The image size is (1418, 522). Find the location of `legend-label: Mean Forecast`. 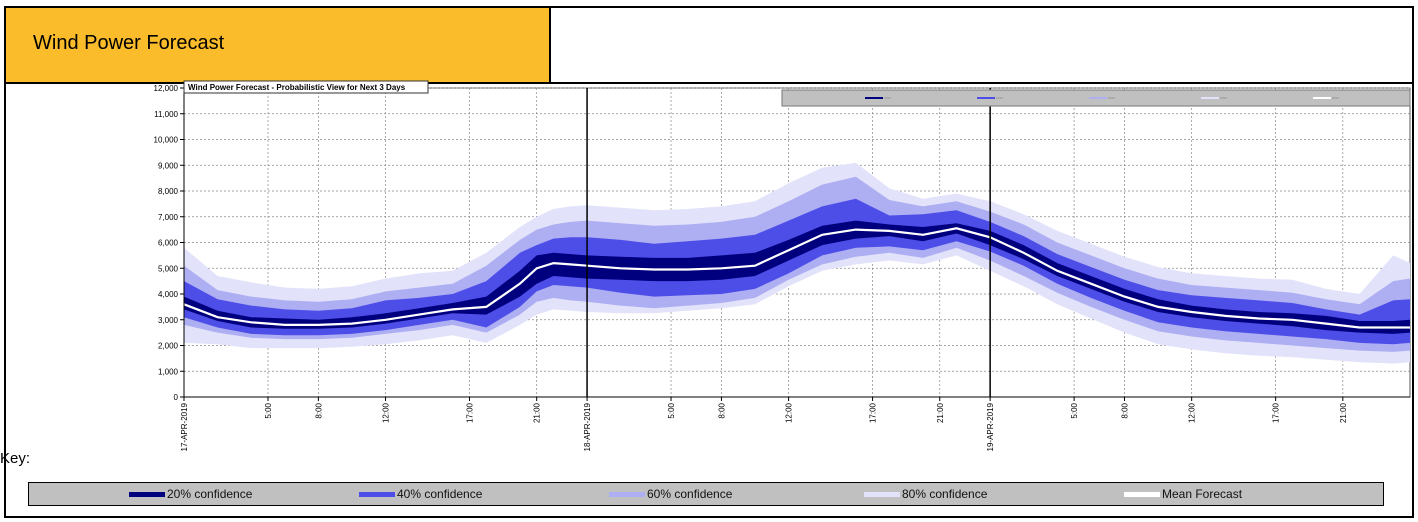

legend-label: Mean Forecast is located at coordinates (1202, 494).